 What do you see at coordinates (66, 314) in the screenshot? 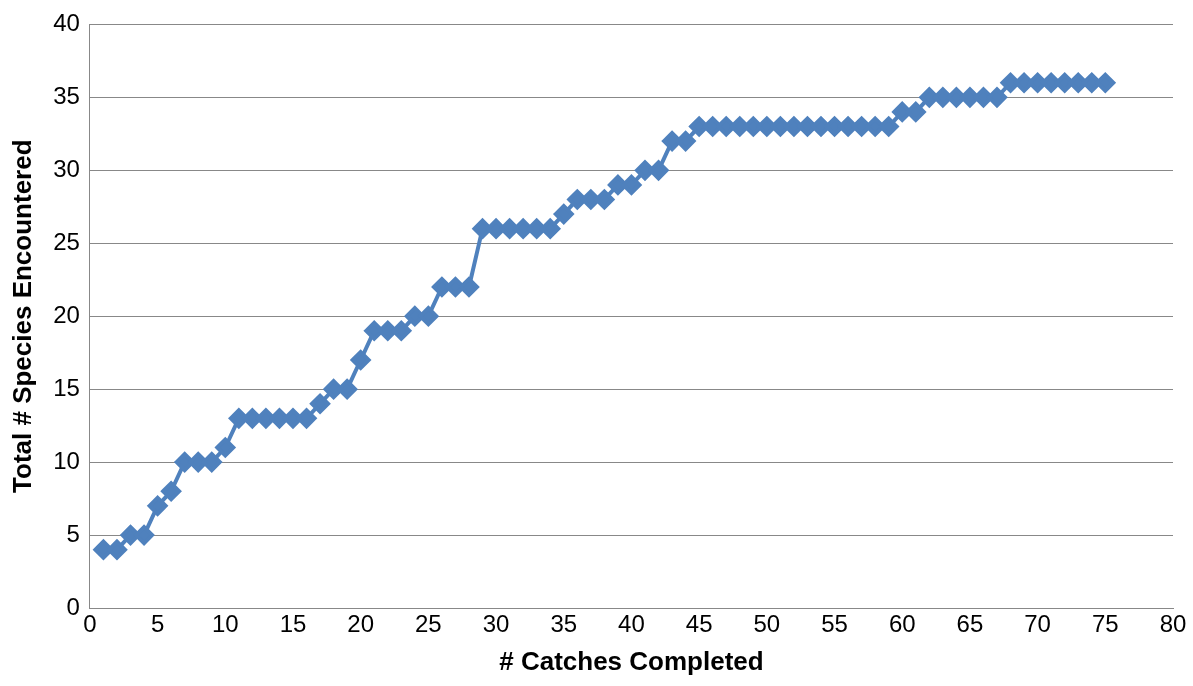
I see `y-tick-label: 20` at bounding box center [66, 314].